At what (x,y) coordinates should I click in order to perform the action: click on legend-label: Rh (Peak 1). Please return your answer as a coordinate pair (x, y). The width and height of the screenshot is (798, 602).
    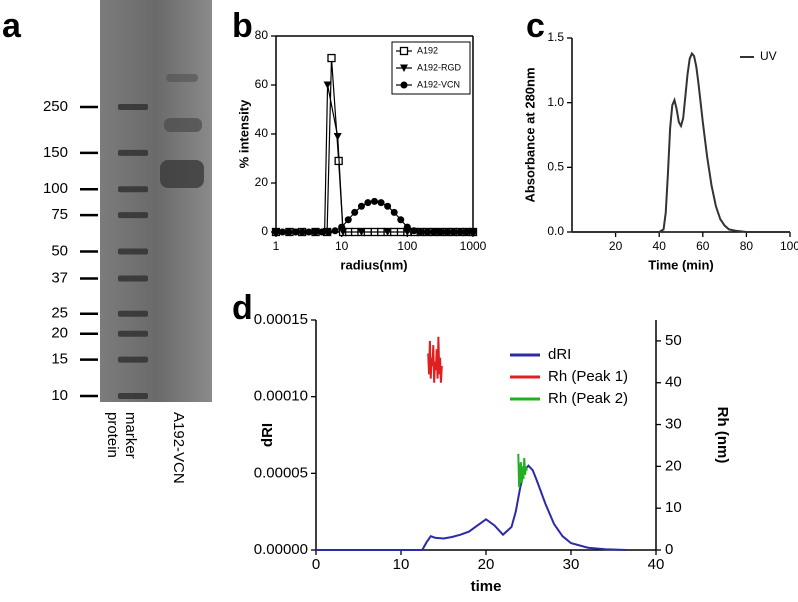
    Looking at the image, I should click on (588, 376).